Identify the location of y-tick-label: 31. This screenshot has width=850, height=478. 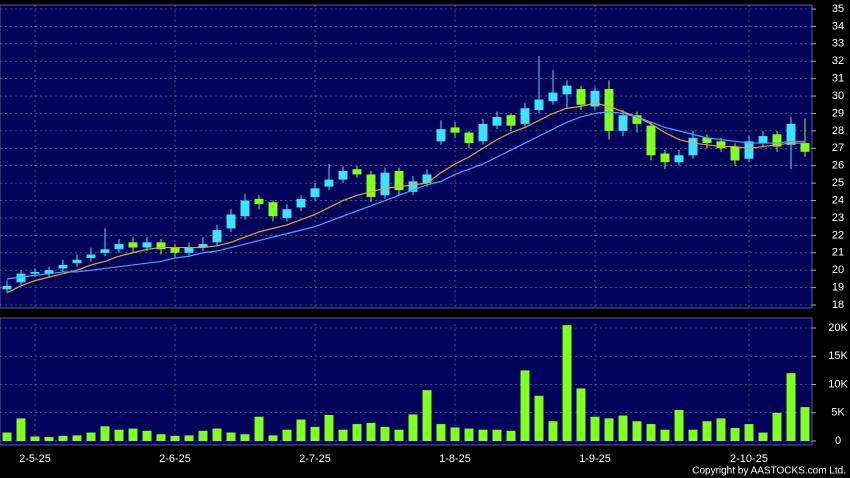
(838, 79).